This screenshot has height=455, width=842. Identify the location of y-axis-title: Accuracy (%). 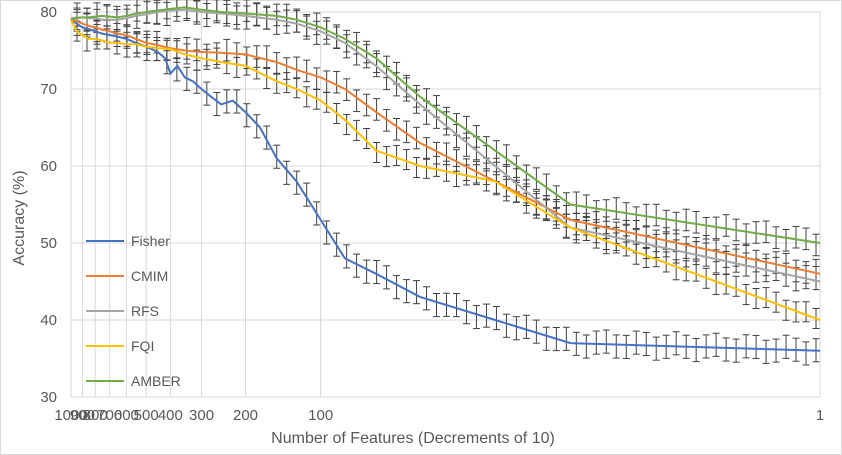
(19, 217).